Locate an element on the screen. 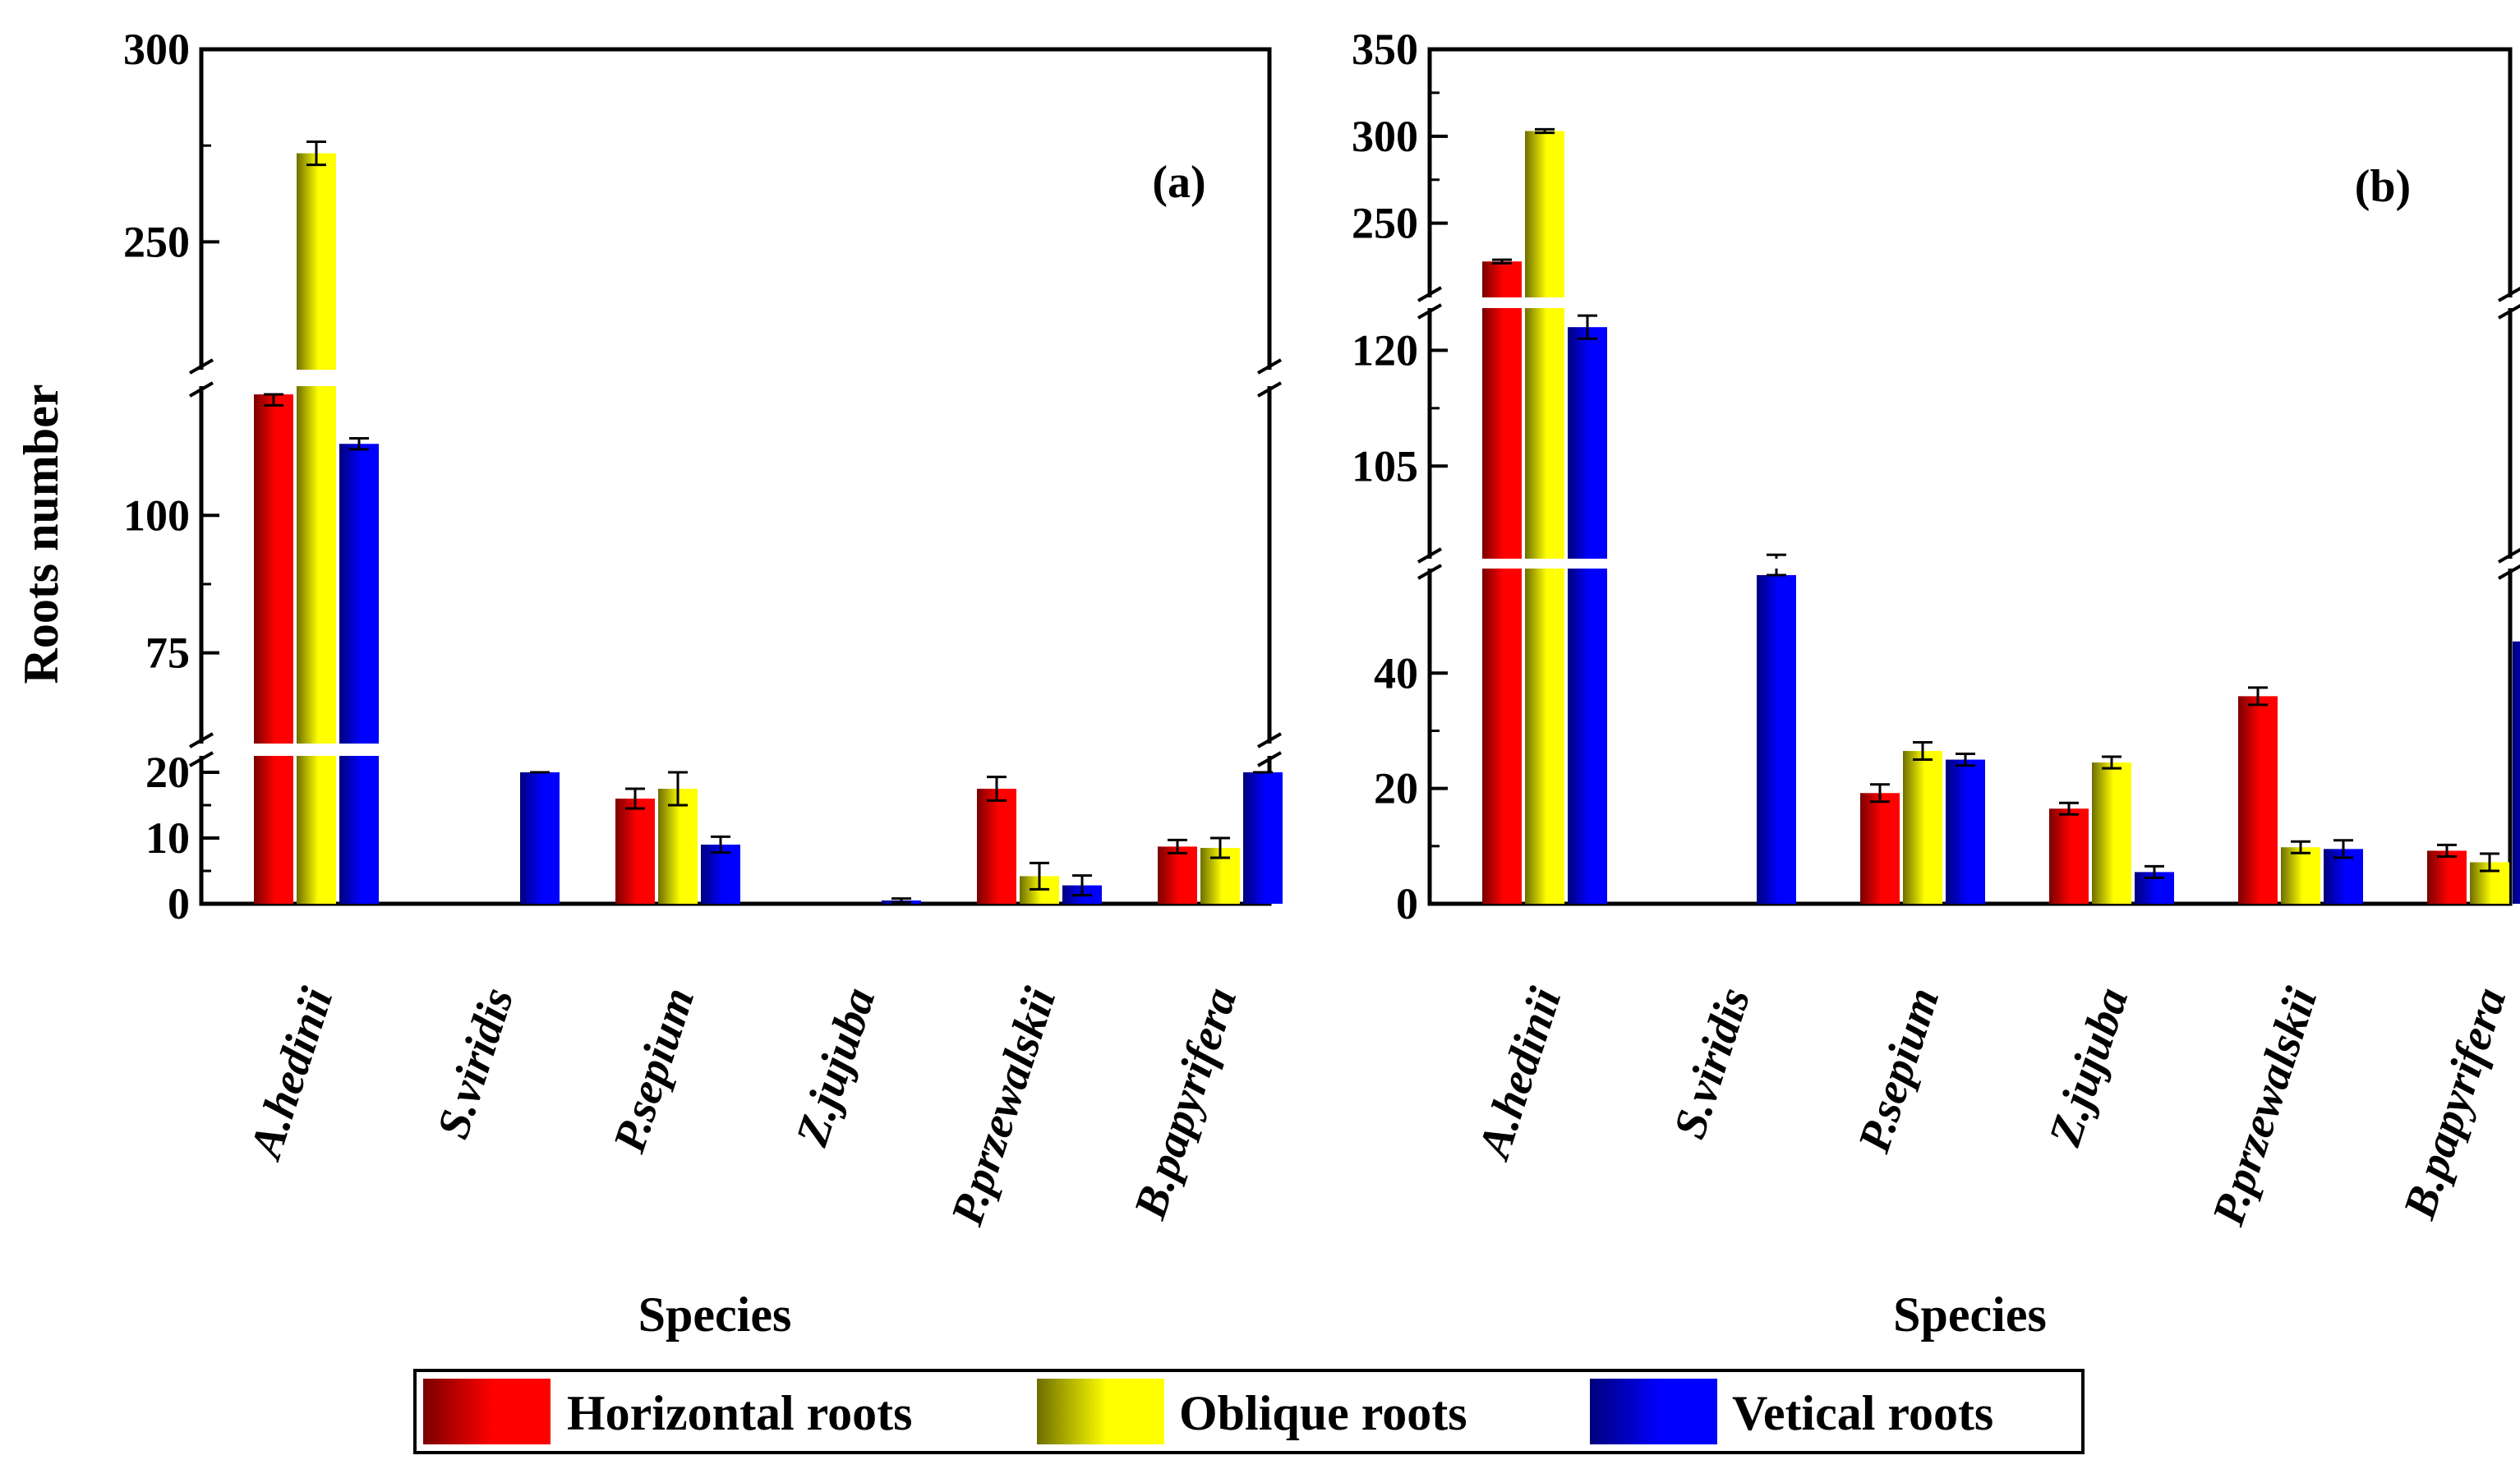  y-tick-label: 120 is located at coordinates (1385, 350).